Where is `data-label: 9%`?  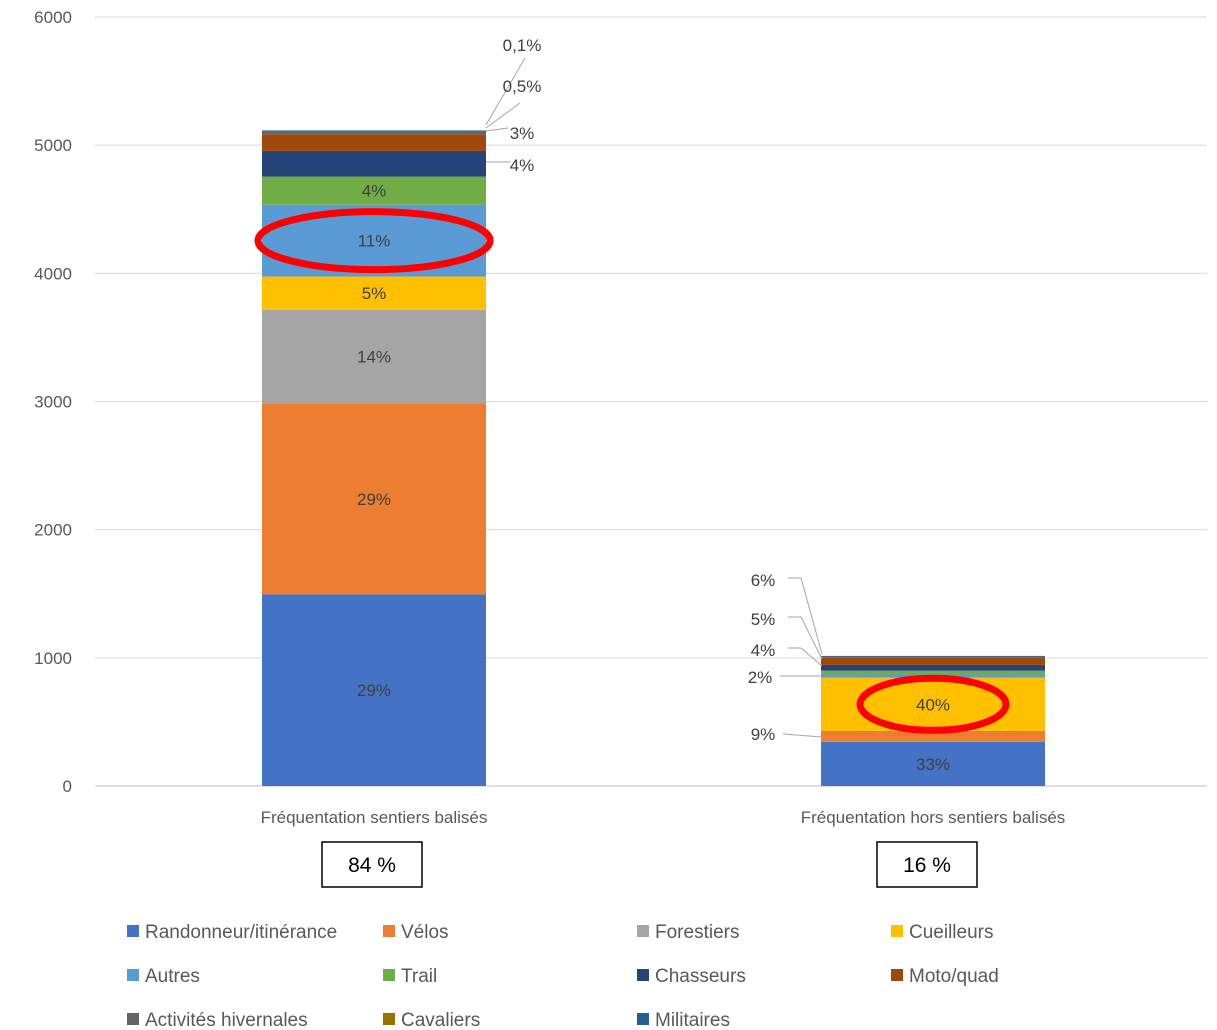 data-label: 9% is located at coordinates (763, 734).